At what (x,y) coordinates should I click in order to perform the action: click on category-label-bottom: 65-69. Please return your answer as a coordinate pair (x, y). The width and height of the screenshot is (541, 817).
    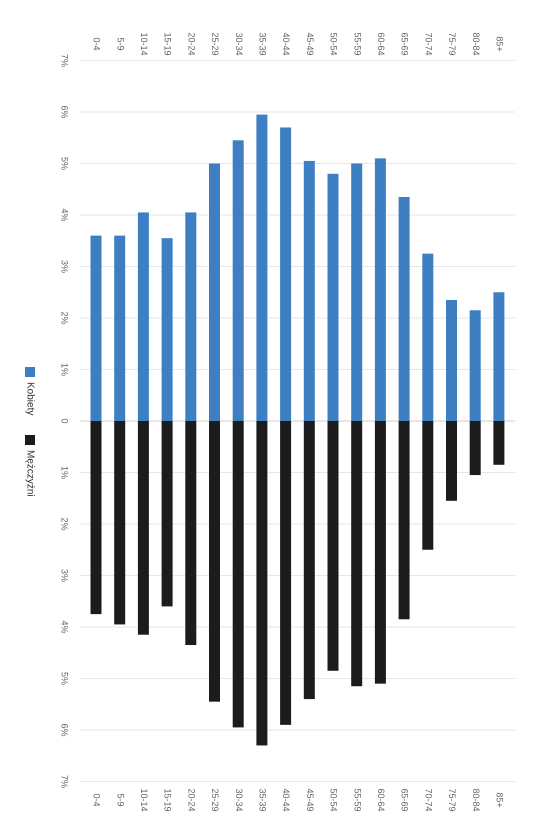
    Looking at the image, I should click on (405, 799).